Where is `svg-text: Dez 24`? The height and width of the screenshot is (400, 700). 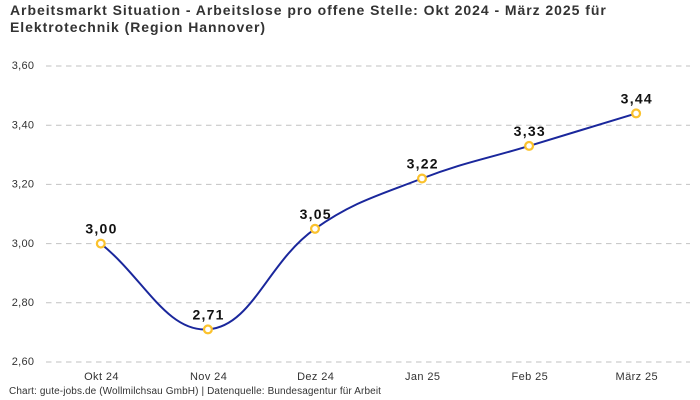
svg-text: Dez 24 is located at coordinates (315, 377).